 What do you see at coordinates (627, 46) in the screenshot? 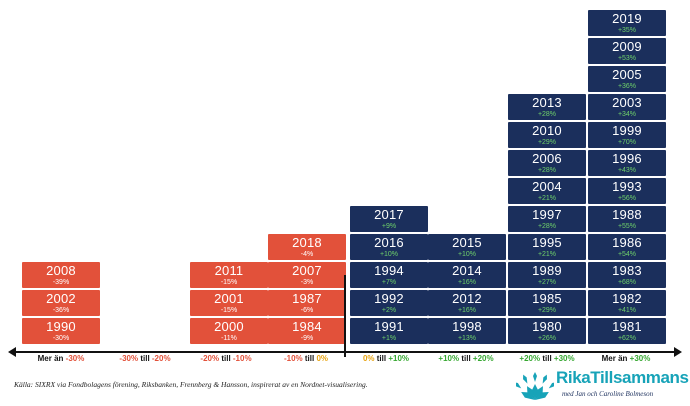
I see `tile-year: 2009` at bounding box center [627, 46].